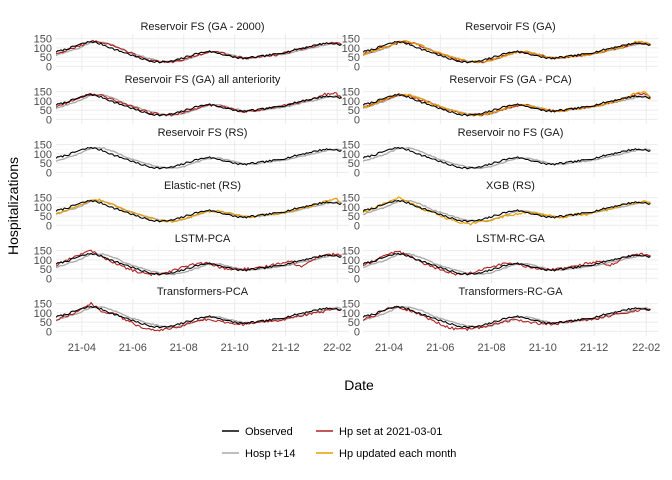 This screenshot has height=480, width=672. What do you see at coordinates (397, 454) in the screenshot?
I see `legend-label: Hp updated each month` at bounding box center [397, 454].